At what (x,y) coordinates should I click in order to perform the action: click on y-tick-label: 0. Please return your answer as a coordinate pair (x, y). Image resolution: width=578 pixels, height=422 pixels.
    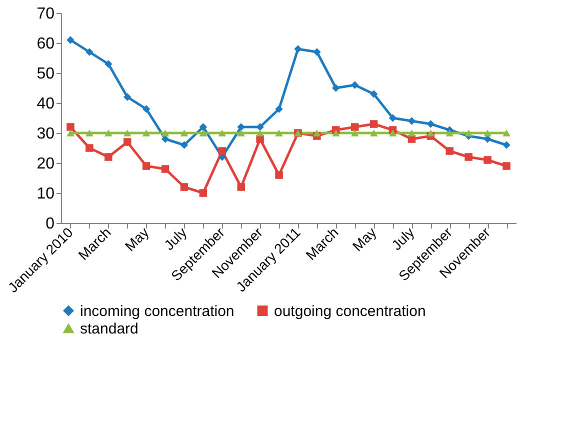
    Looking at the image, I should click on (50, 224).